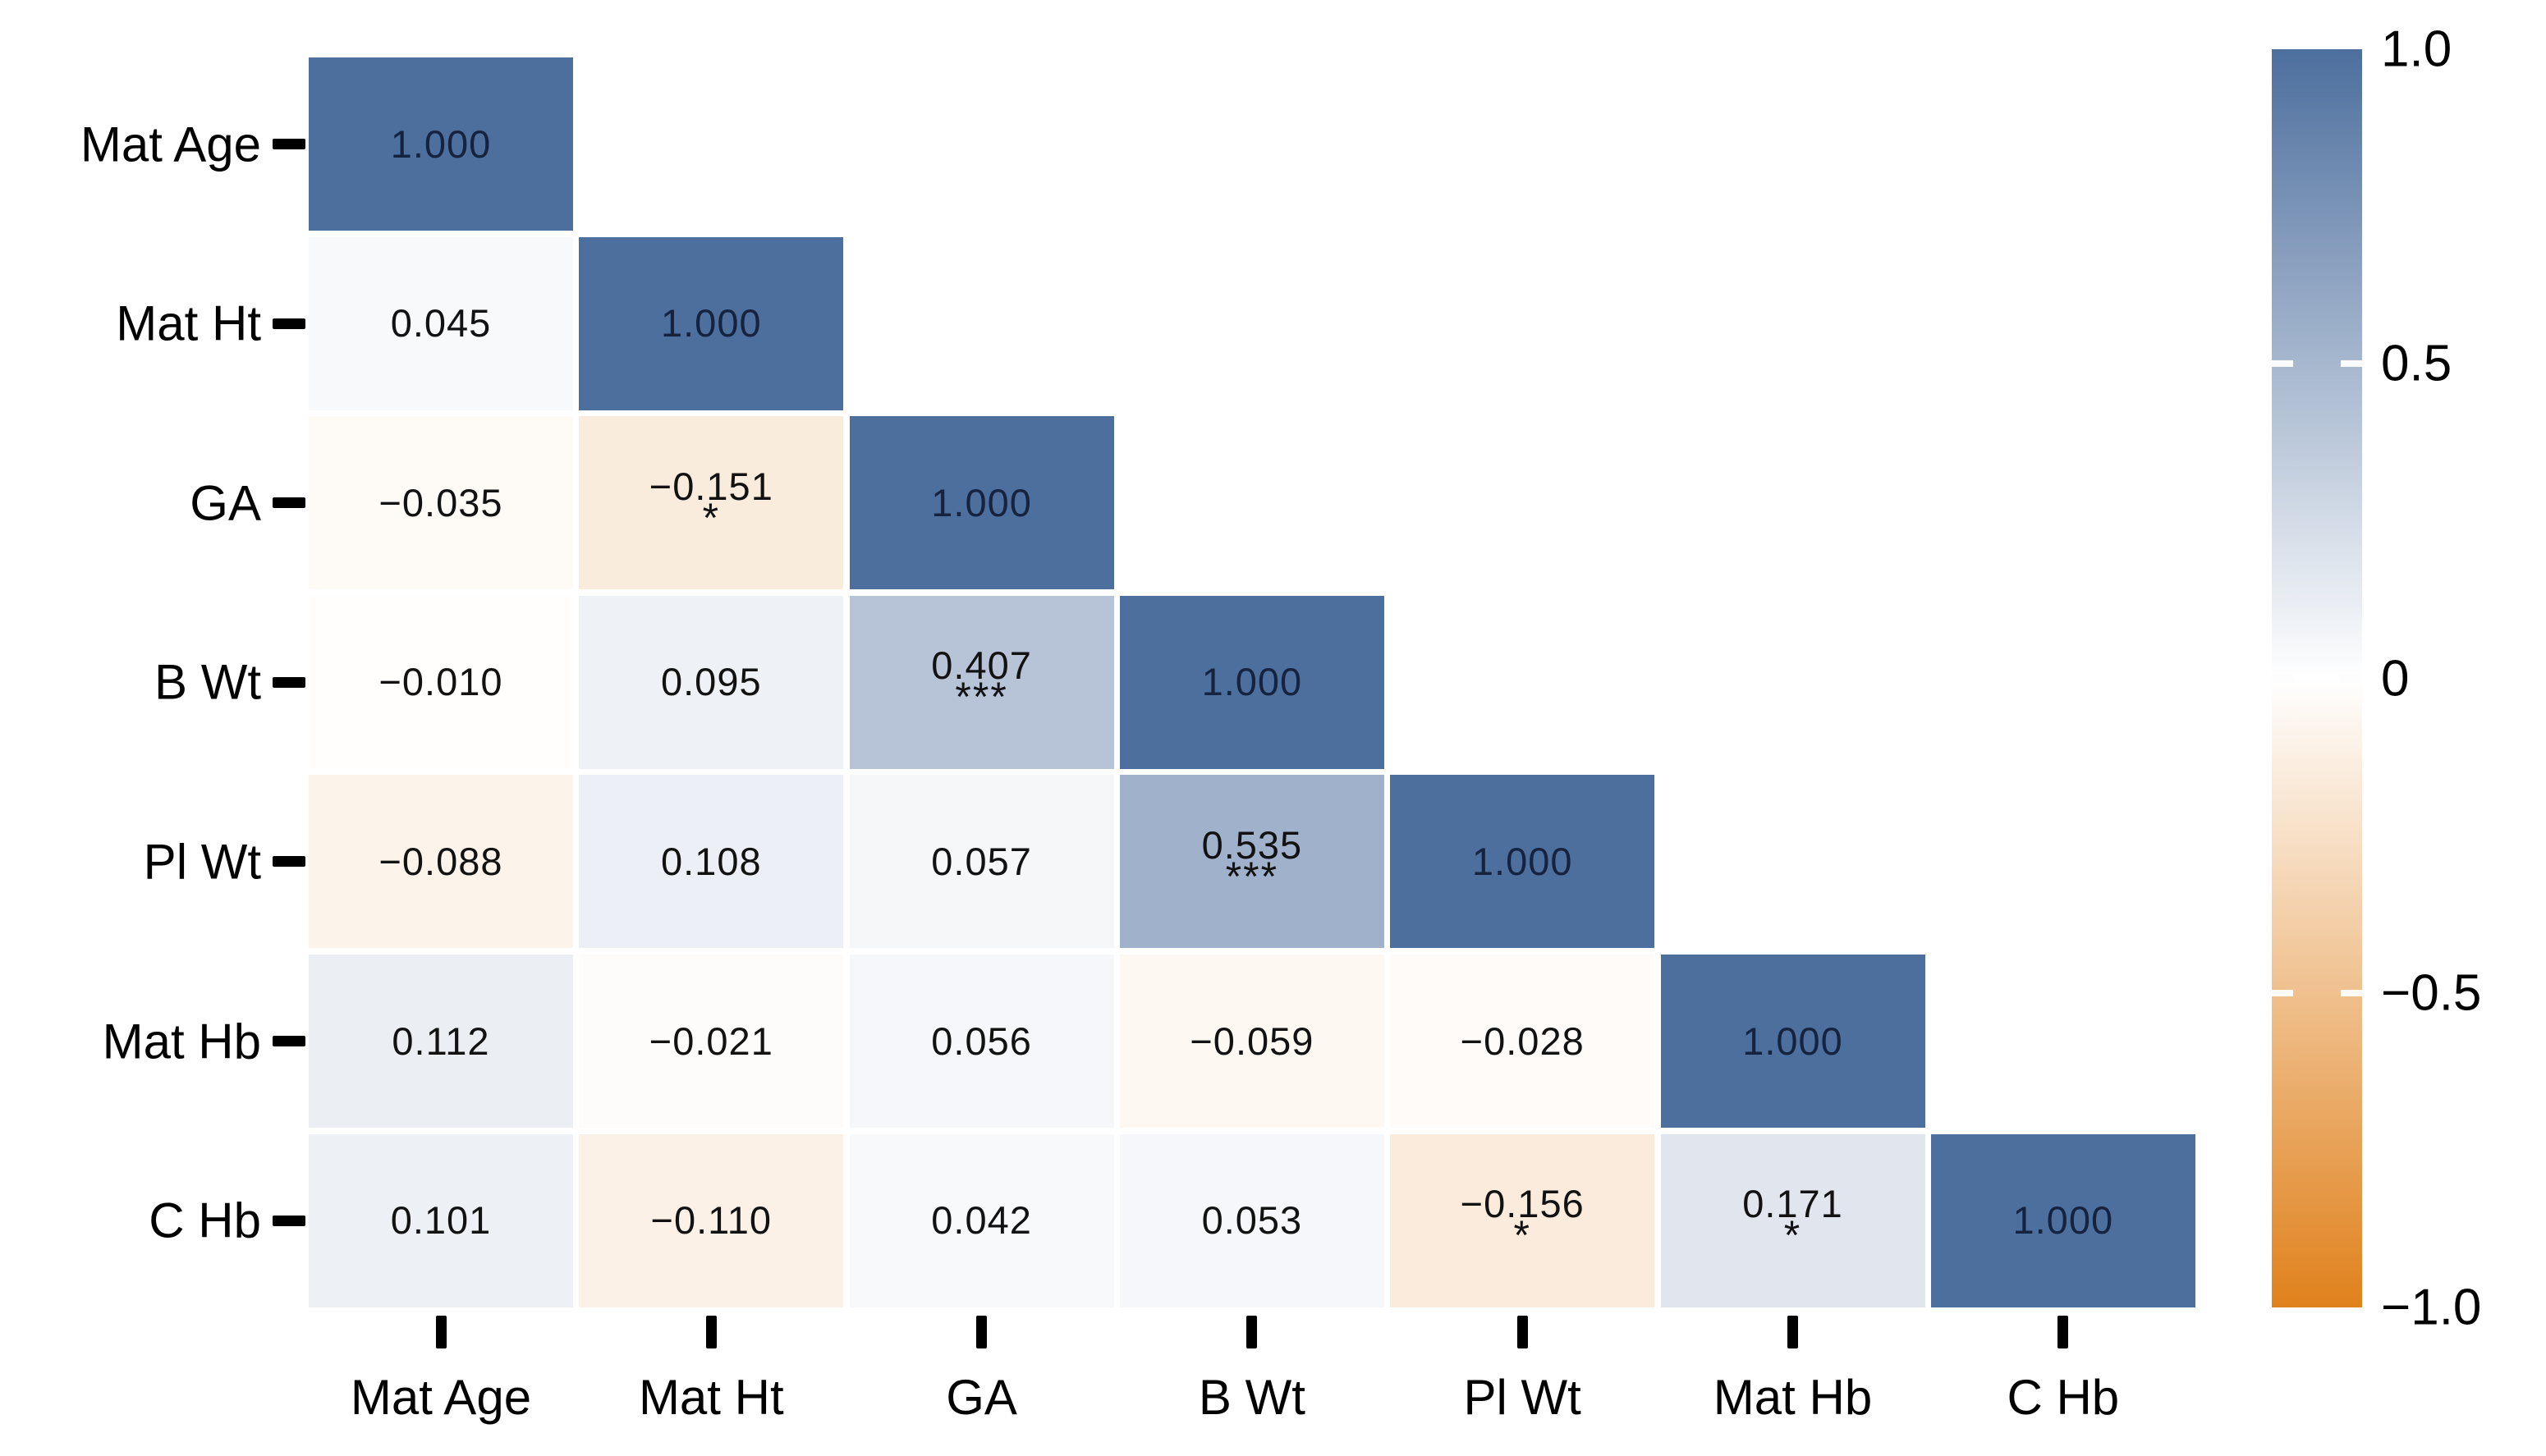 This screenshot has width=2546, height=1456. I want to click on correlation-value: 0.171, so click(1792, 1204).